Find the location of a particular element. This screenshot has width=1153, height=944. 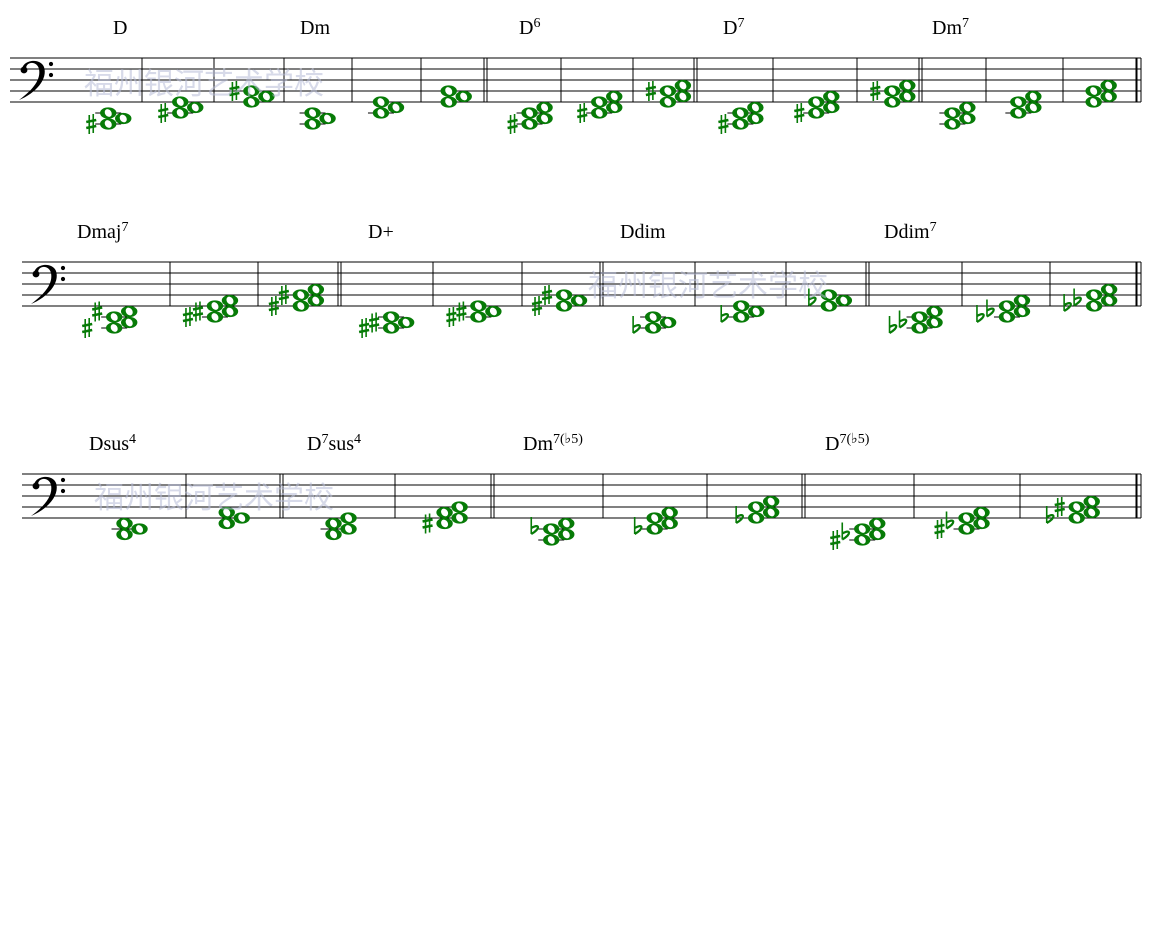

chord-symbol: Ddim is located at coordinates (643, 232).